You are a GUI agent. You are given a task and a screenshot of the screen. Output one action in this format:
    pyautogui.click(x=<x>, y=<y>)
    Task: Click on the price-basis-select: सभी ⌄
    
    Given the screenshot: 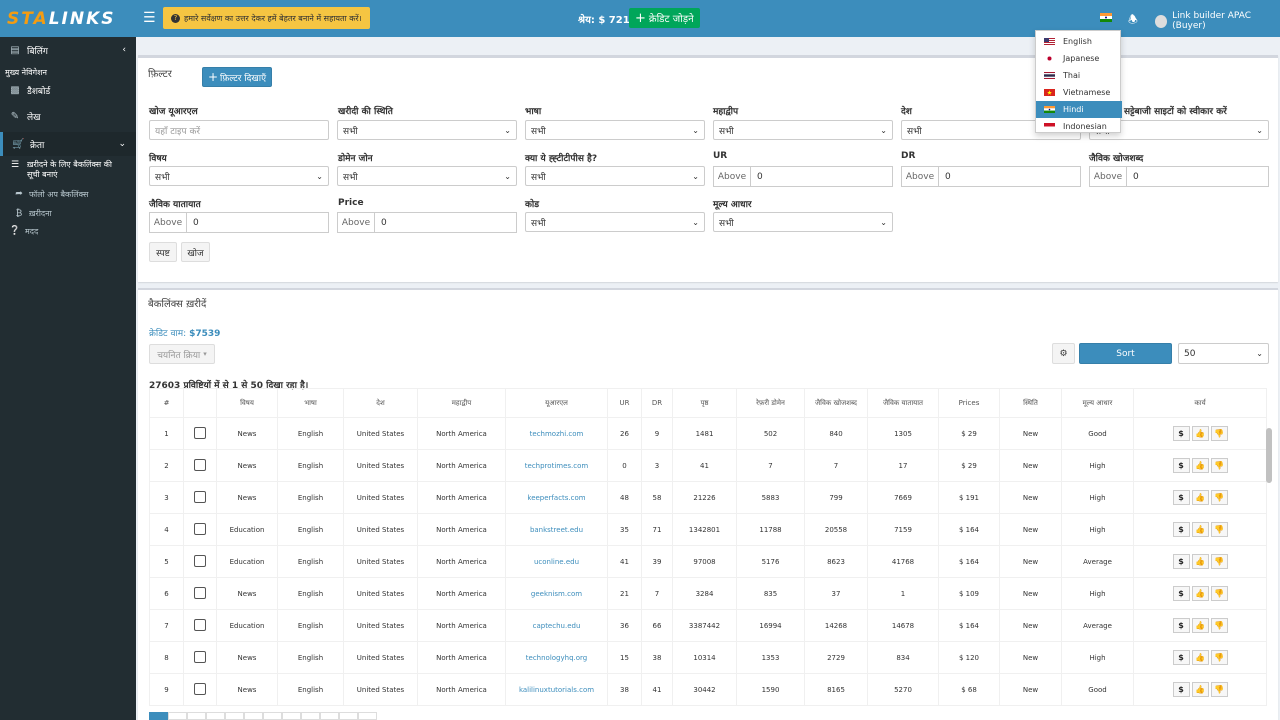 What is the action you would take?
    pyautogui.click(x=803, y=222)
    